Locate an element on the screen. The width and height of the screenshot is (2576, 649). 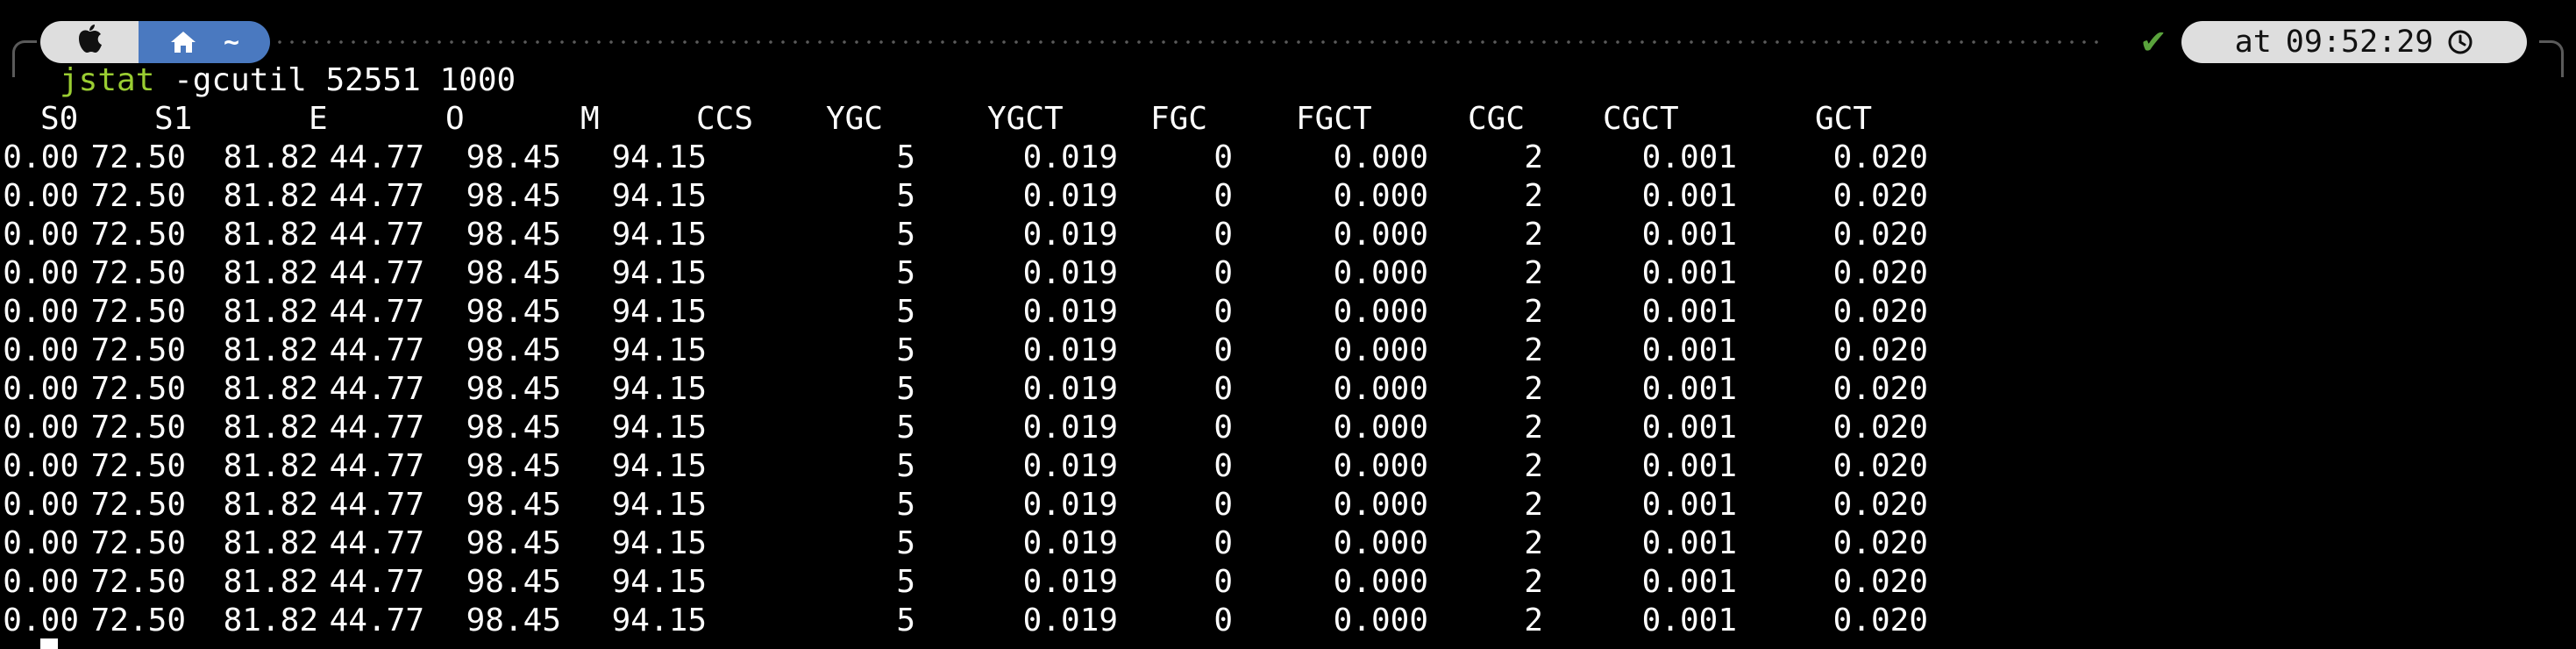
prompt-filler-dots is located at coordinates (1190, 42).